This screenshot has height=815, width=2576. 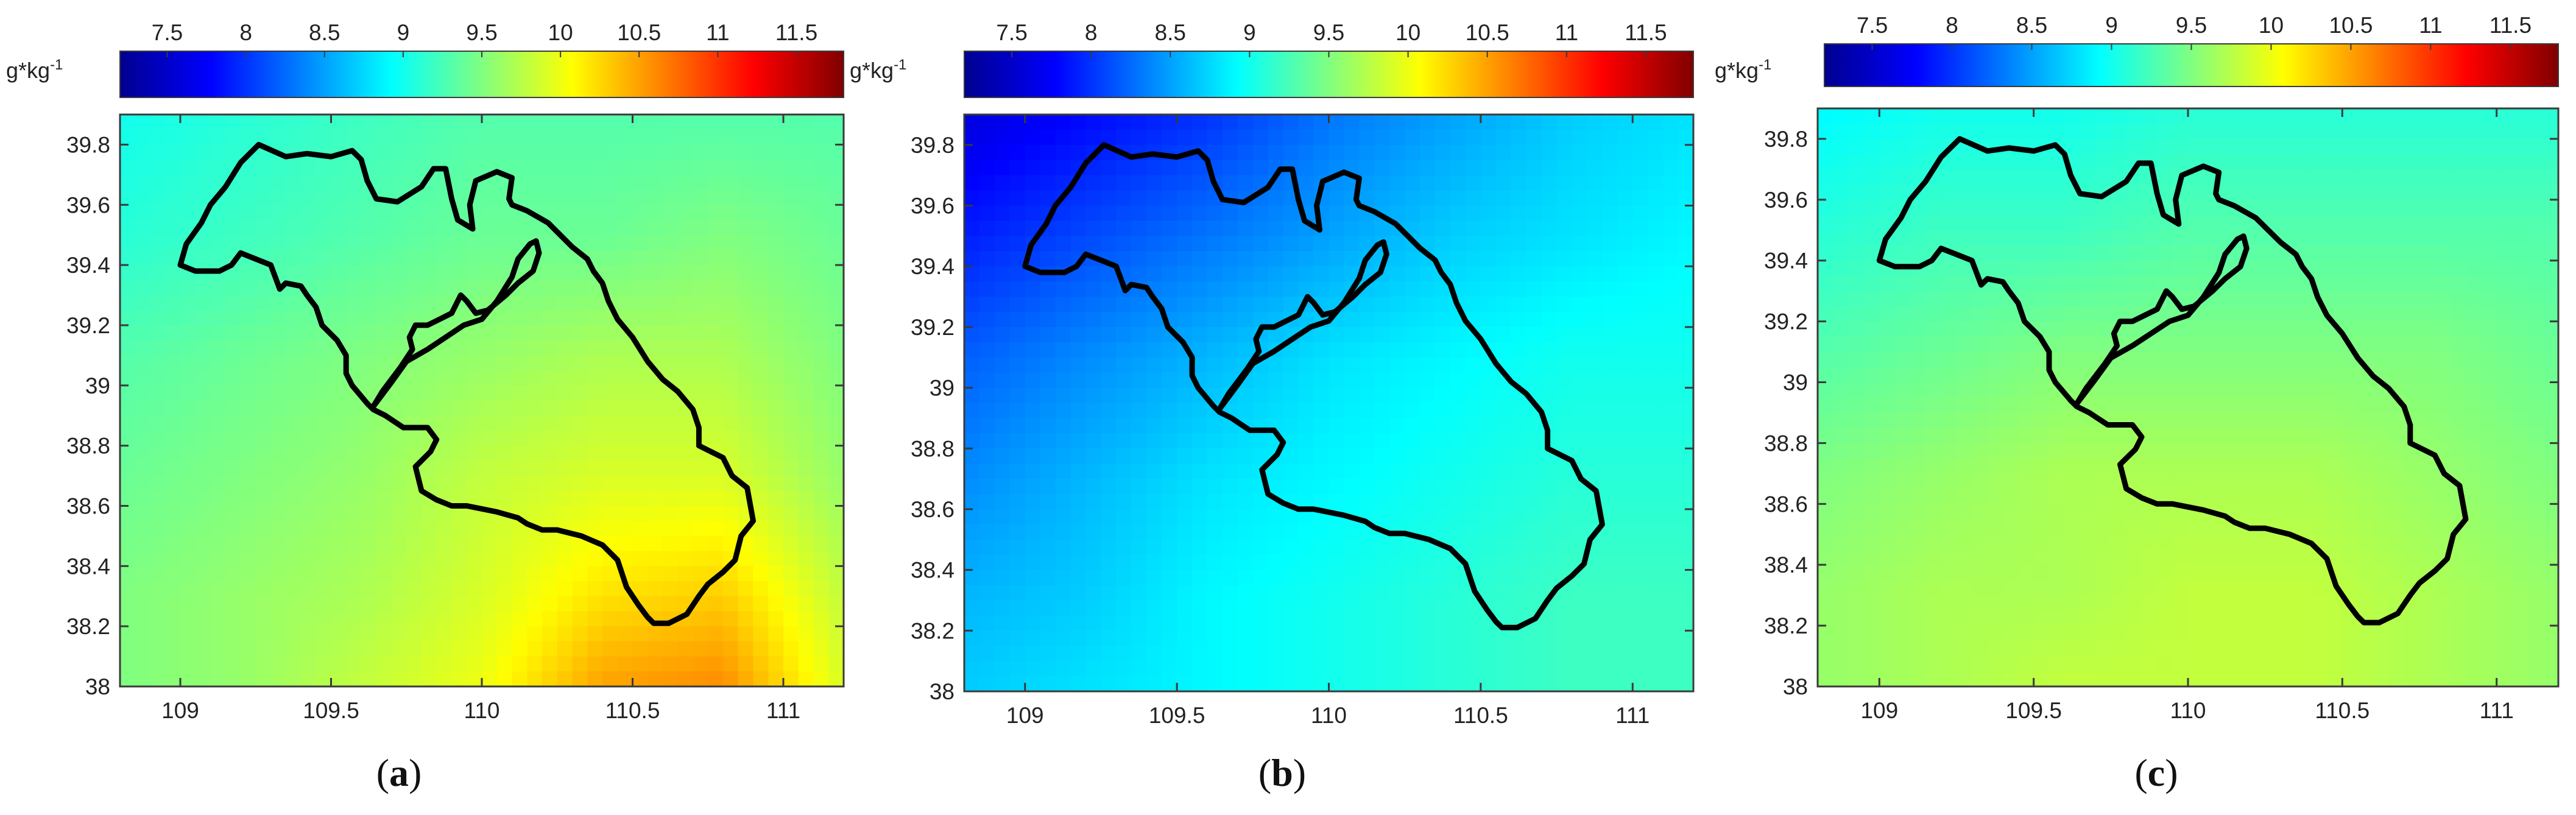 I want to click on colorbar-ticks-a: 7.5 8 8.5 9 9.5 10 10.5 11 11.5, so click(x=484, y=38).